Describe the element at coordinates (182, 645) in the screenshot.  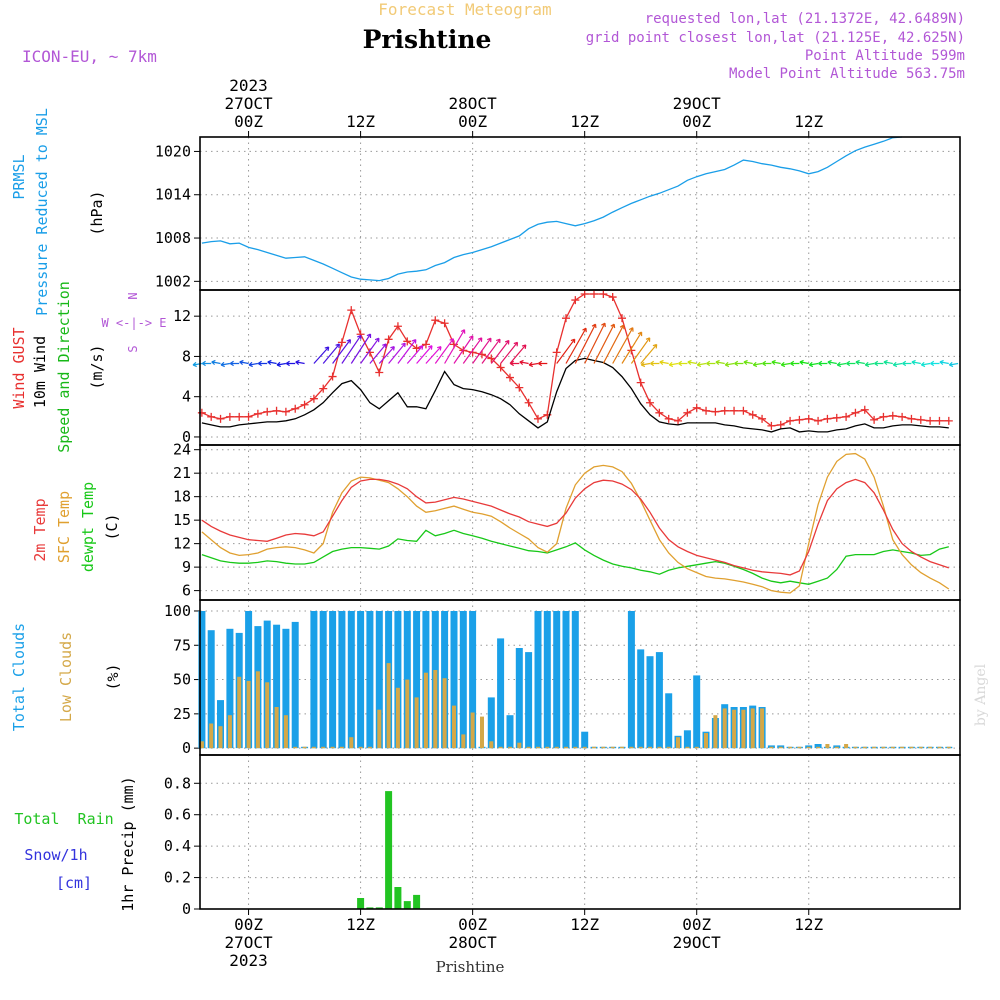
I see `y-tick-label: 75` at that location.